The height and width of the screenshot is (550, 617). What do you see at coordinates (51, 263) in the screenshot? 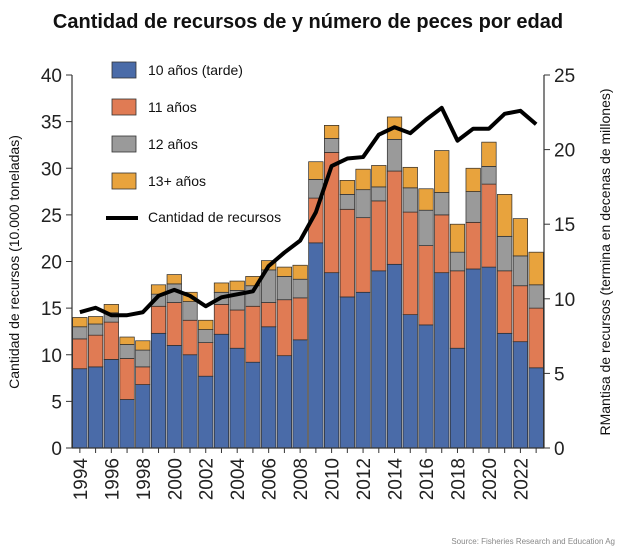
I see `y-tick-left-label: 20` at bounding box center [51, 263].